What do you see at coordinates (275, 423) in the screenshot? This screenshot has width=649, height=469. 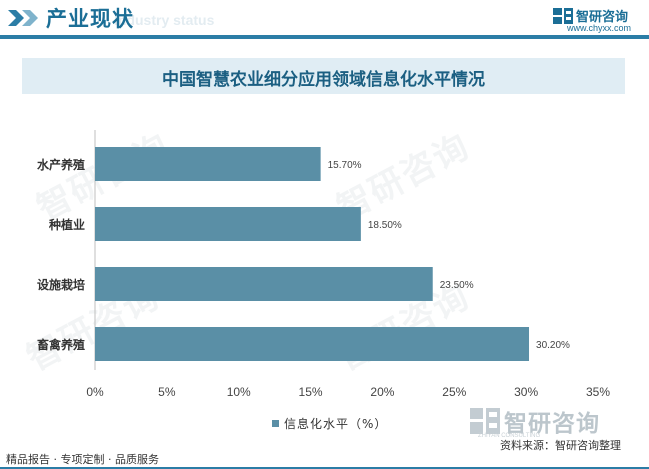 I see `legend-swatch` at bounding box center [275, 423].